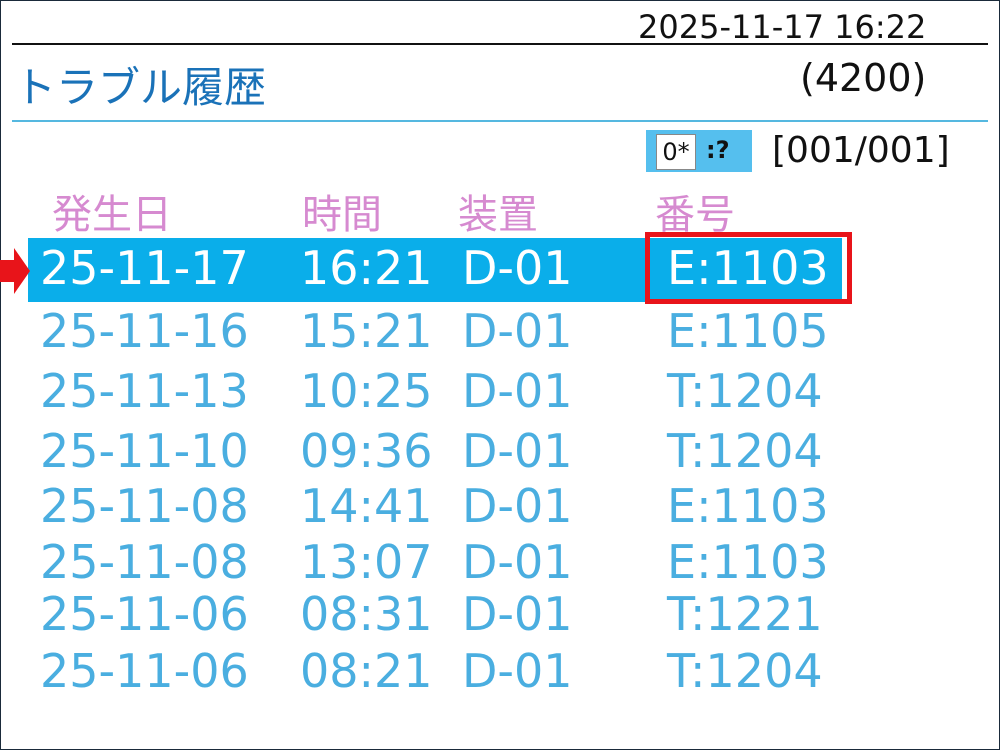 This screenshot has height=750, width=1000. I want to click on cell-number: E:1105, so click(748, 331).